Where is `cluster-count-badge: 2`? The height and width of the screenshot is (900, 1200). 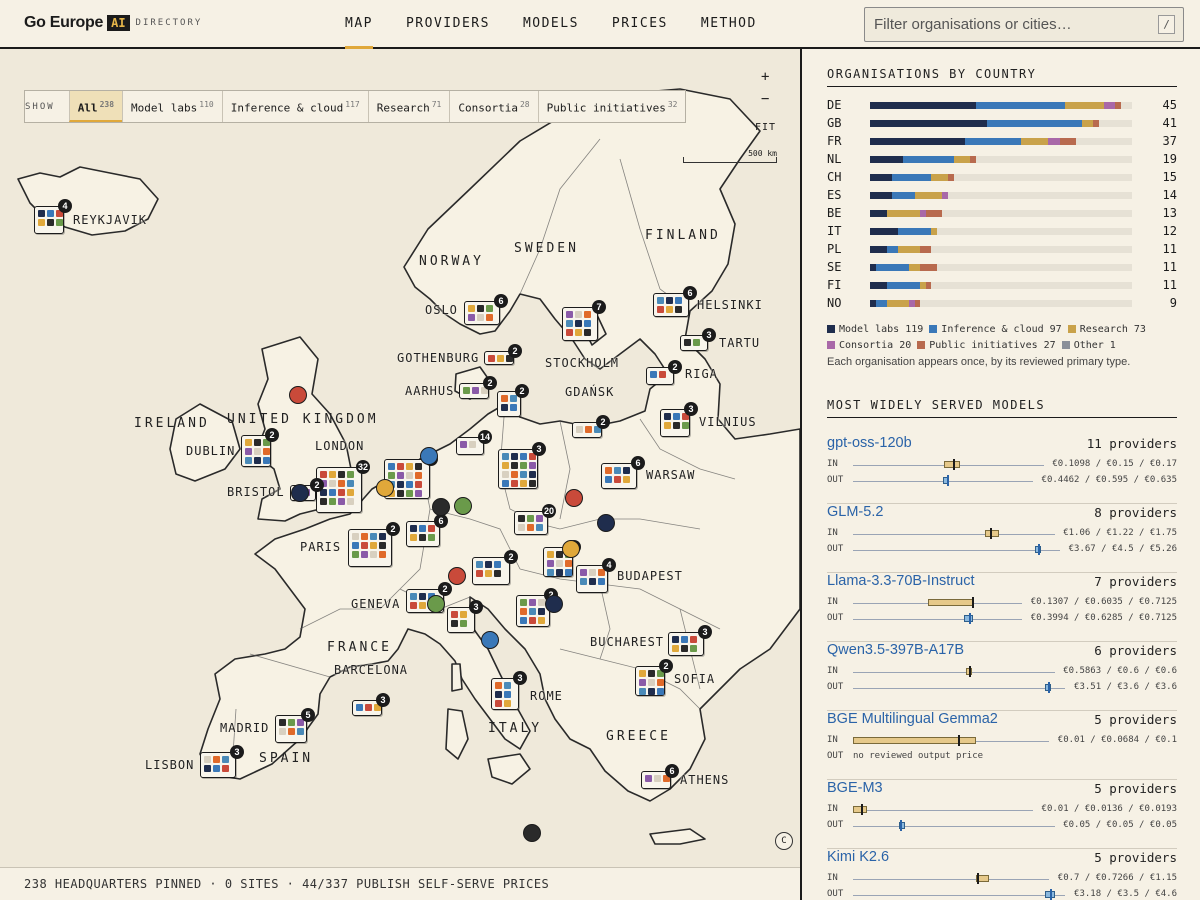
cluster-count-badge: 2 is located at coordinates (445, 589).